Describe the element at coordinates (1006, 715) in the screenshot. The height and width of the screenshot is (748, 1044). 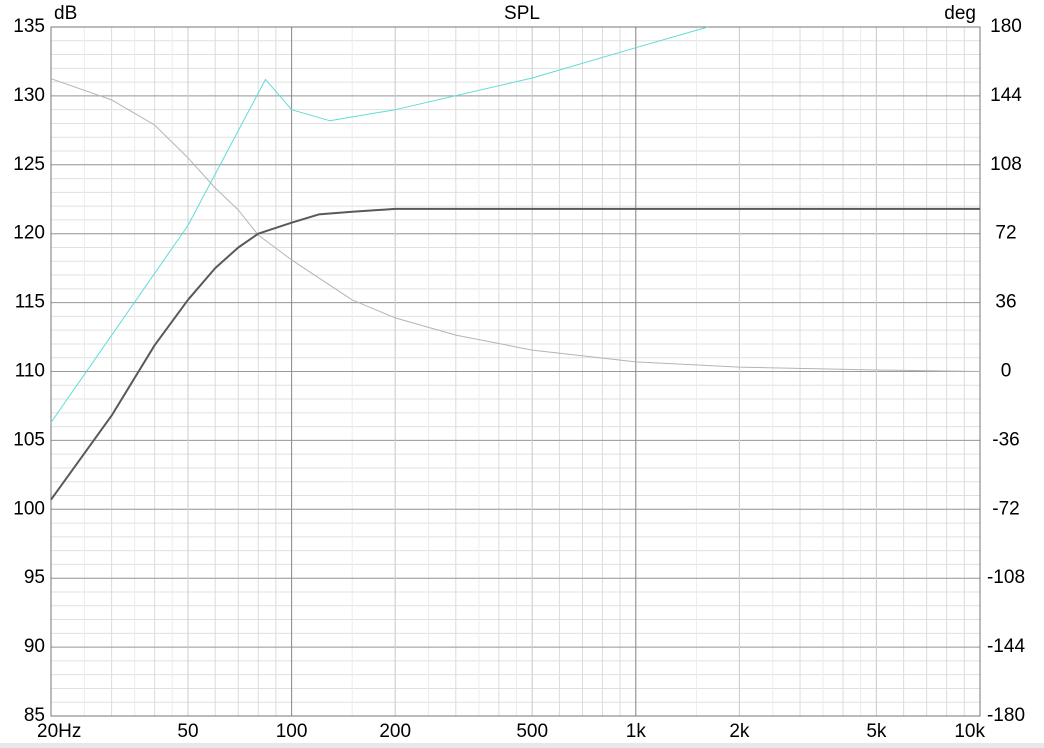
I see `y2-tick-label: -180` at that location.